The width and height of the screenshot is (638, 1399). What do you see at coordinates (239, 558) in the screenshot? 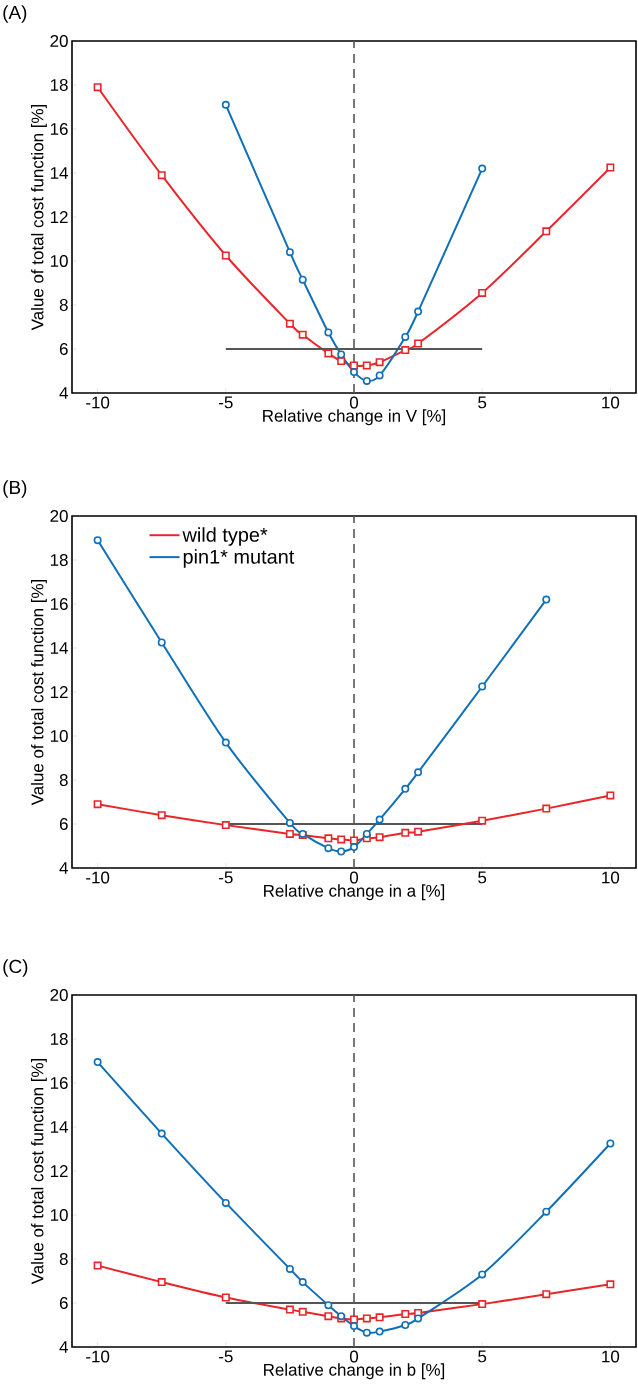
I see `legend-label: pin1* mutant` at bounding box center [239, 558].